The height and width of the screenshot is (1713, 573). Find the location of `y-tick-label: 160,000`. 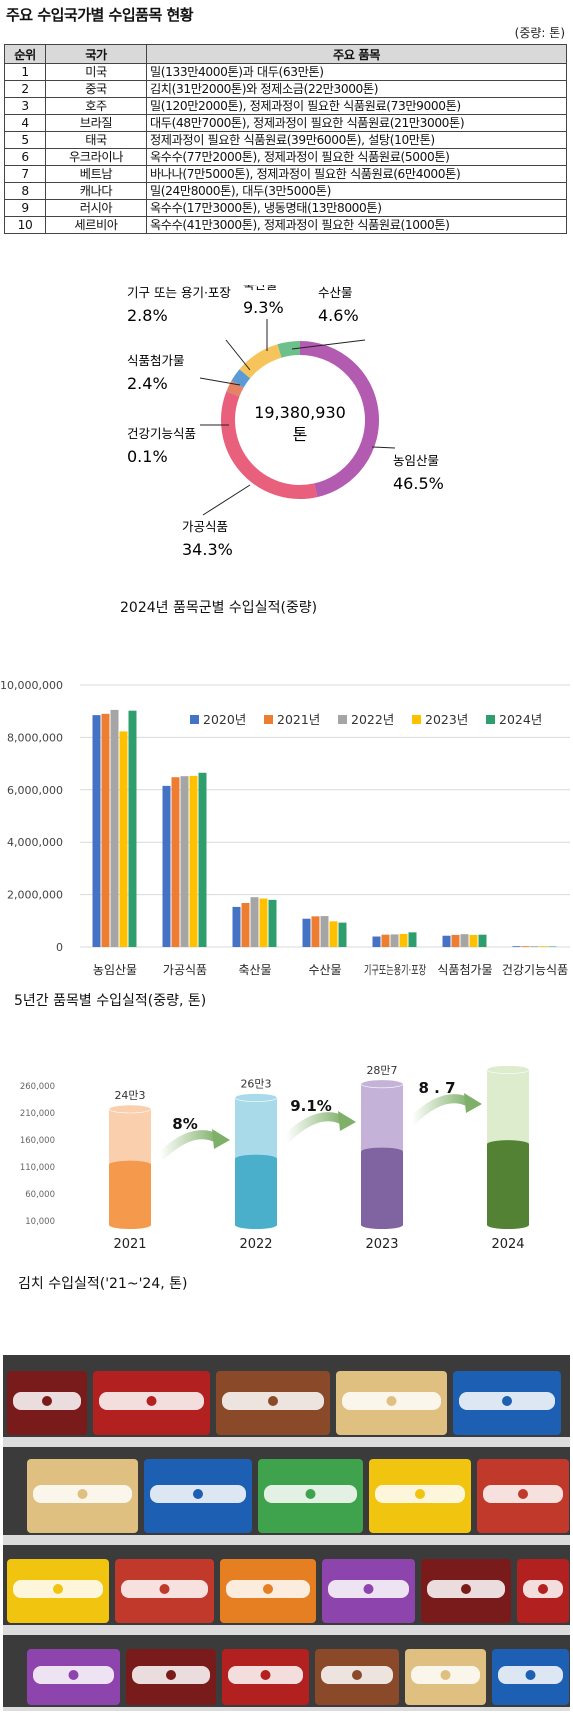

y-tick-label: 160,000 is located at coordinates (37, 1141).